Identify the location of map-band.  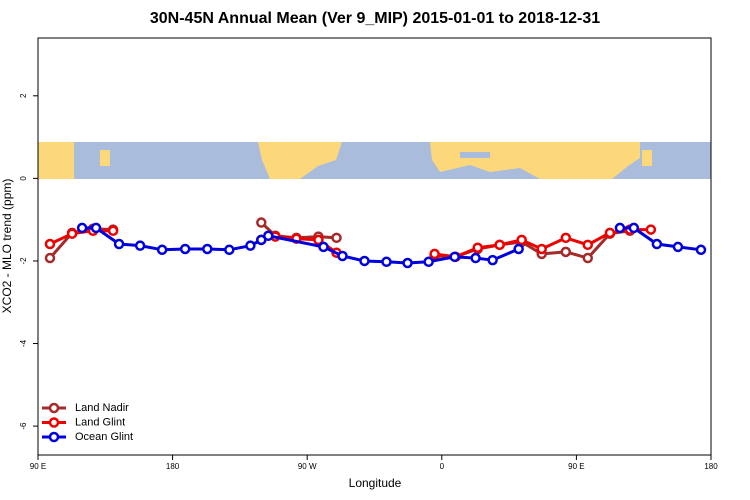
(374, 160).